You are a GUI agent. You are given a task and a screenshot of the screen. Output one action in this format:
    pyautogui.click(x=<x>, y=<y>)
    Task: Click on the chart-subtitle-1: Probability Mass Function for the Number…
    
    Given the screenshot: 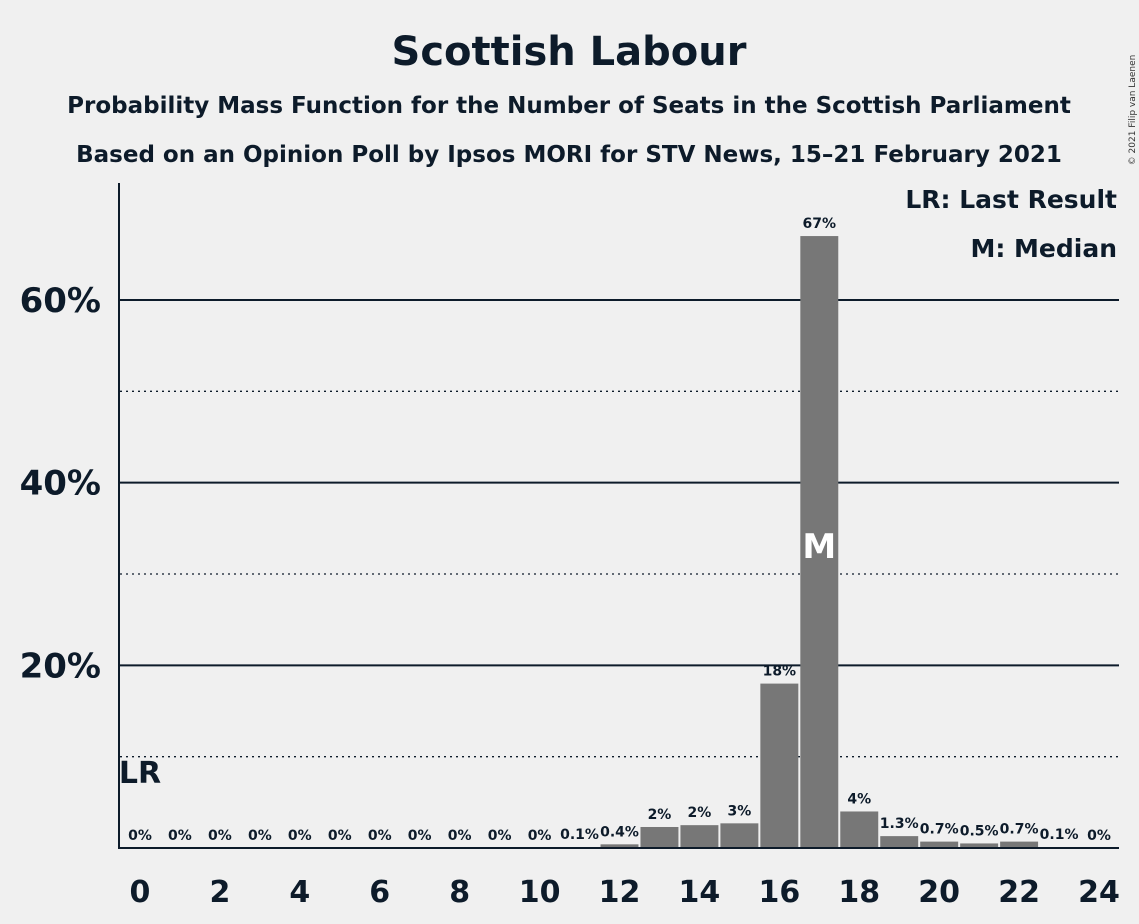 What is the action you would take?
    pyautogui.click(x=569, y=106)
    